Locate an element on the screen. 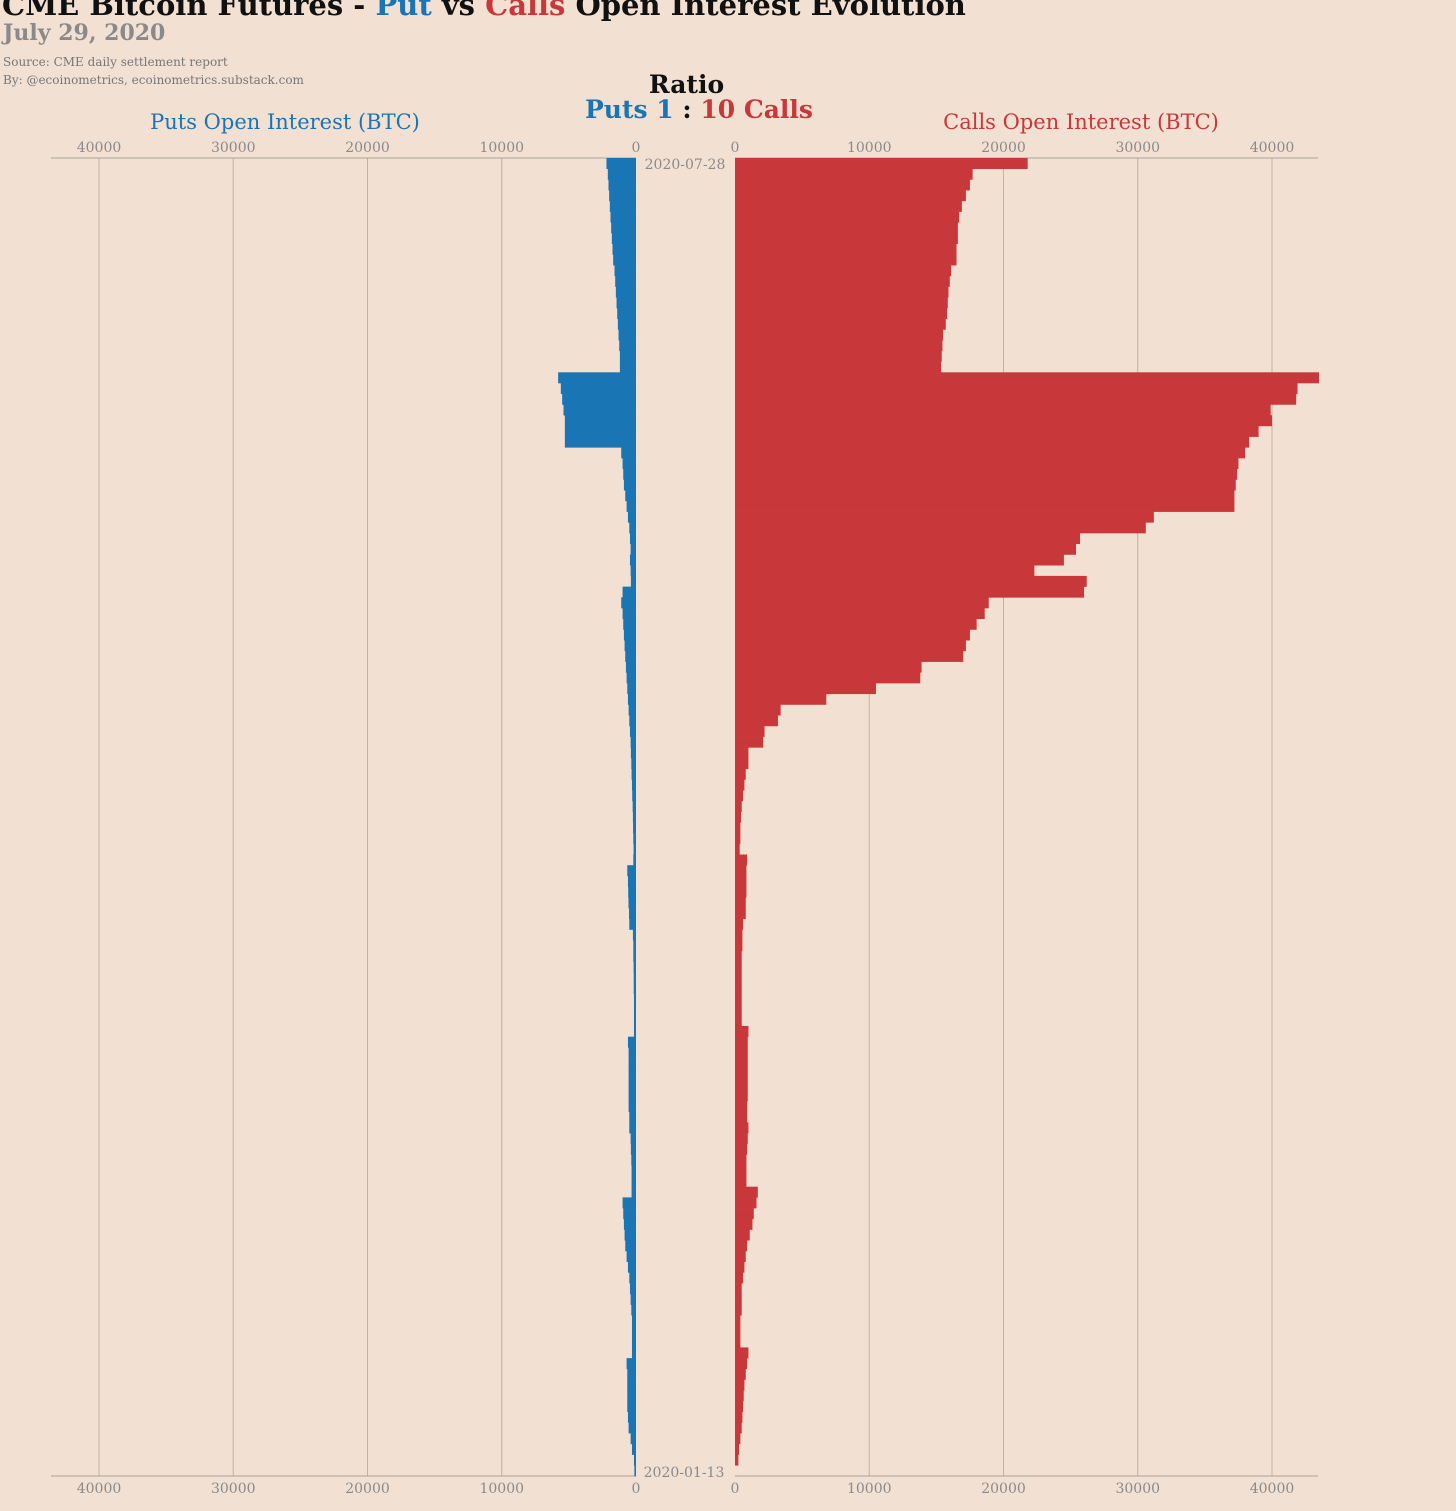  puts-tick-label: 20000 is located at coordinates (367, 1489).